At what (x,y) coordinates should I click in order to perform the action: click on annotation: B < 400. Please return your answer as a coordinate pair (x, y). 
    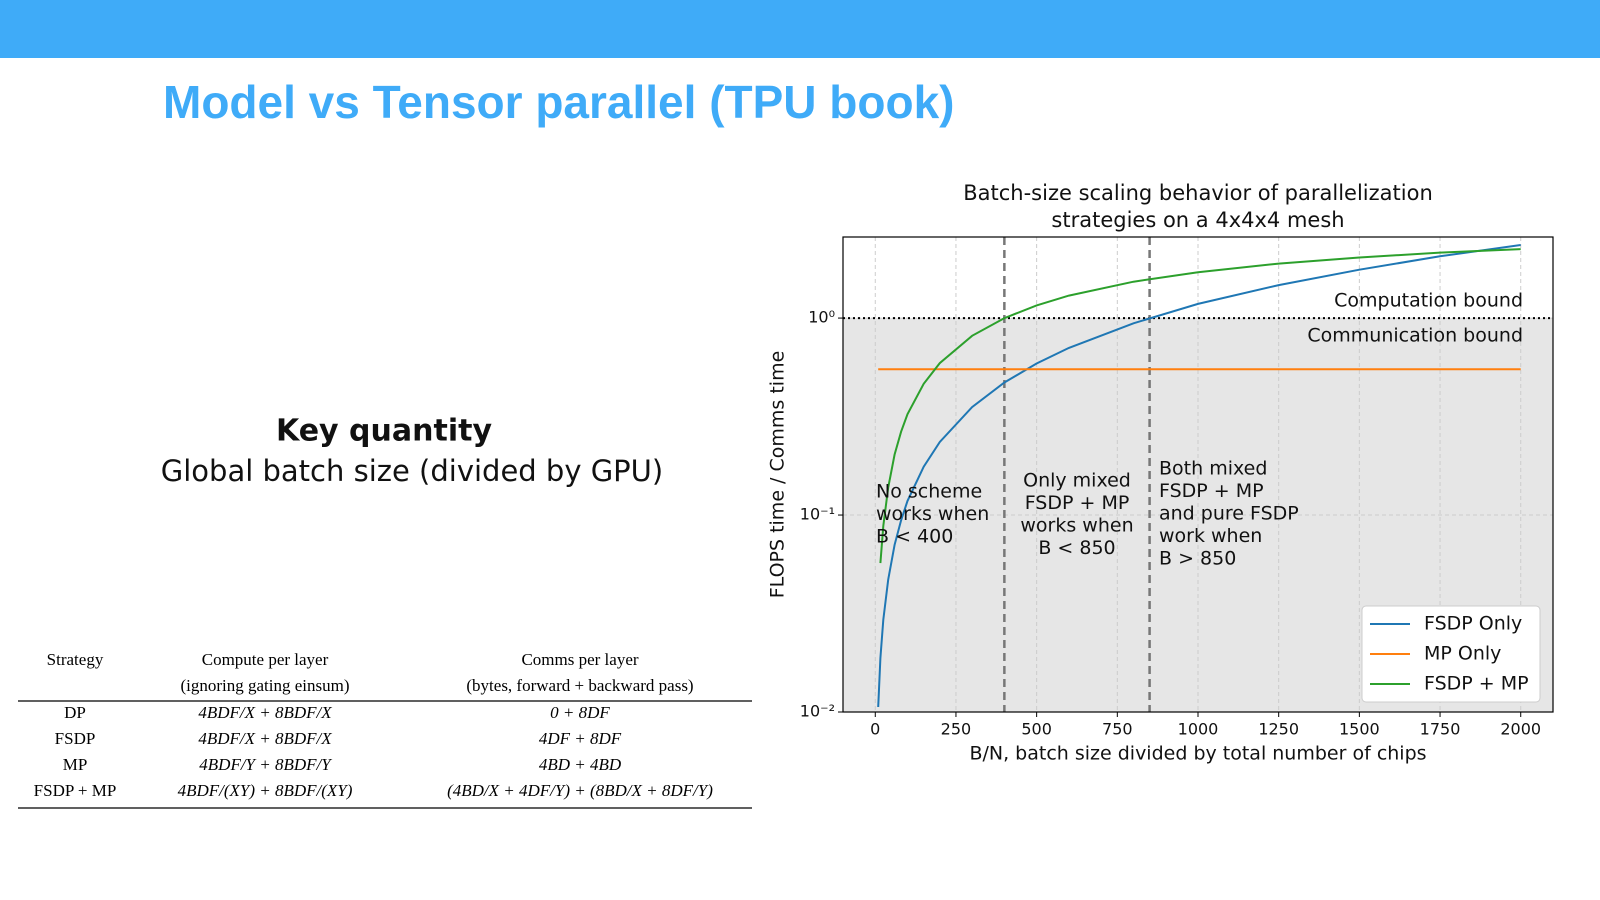
    Looking at the image, I should click on (914, 537).